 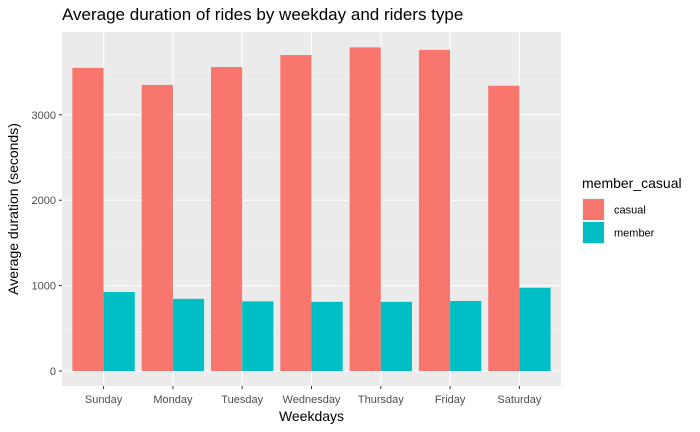 What do you see at coordinates (593, 232) in the screenshot?
I see `legend-swatch-member` at bounding box center [593, 232].